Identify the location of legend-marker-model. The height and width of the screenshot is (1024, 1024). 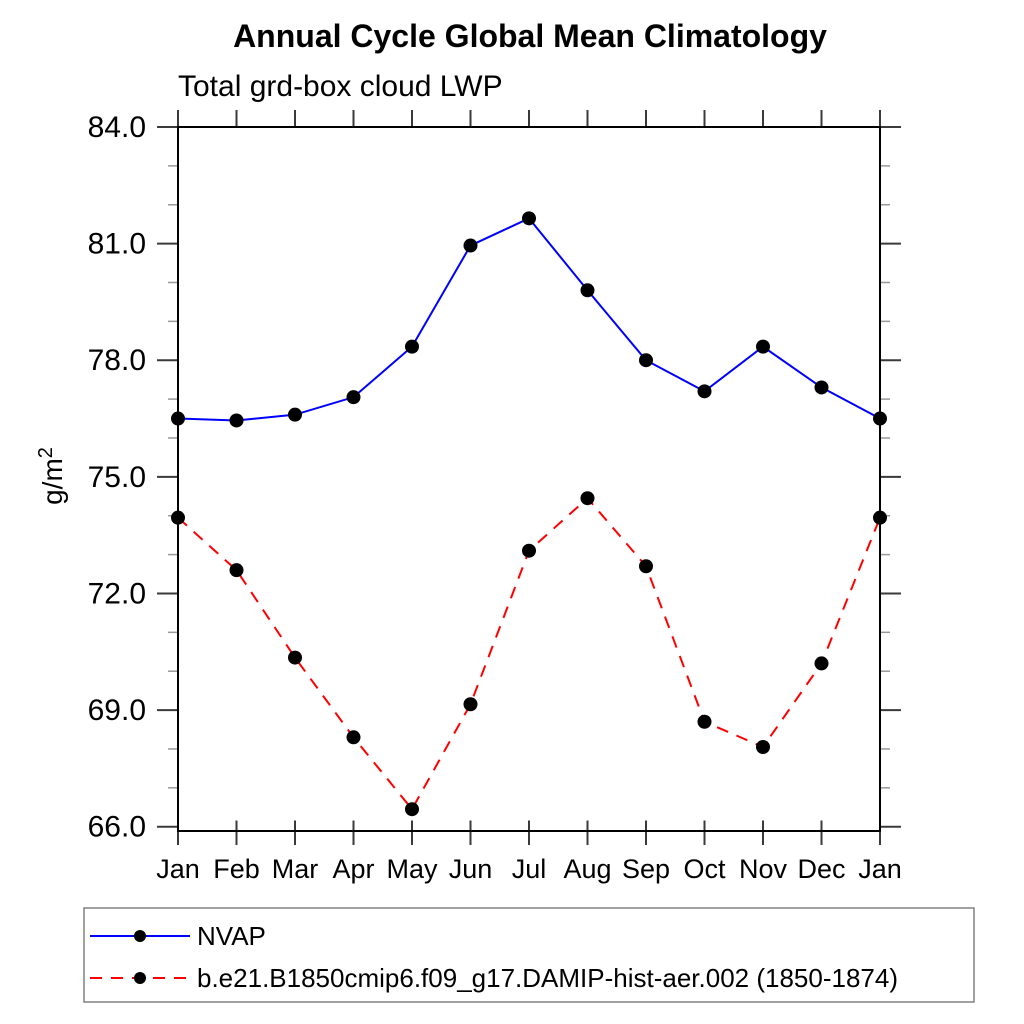
(140, 978).